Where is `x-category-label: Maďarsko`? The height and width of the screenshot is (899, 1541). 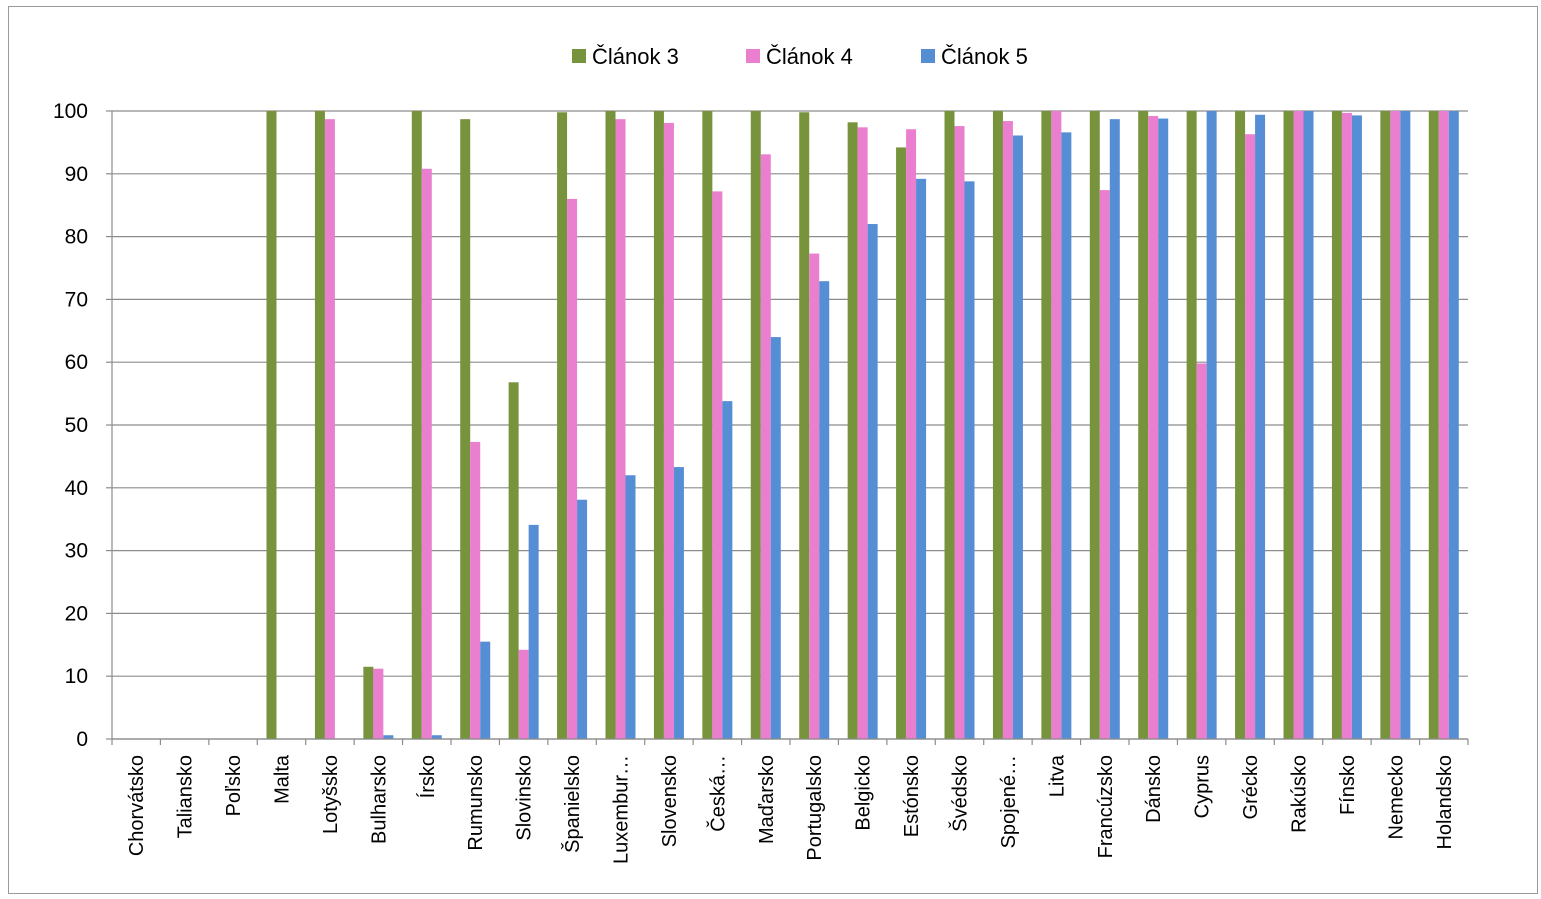
x-category-label: Maďarsko is located at coordinates (767, 799).